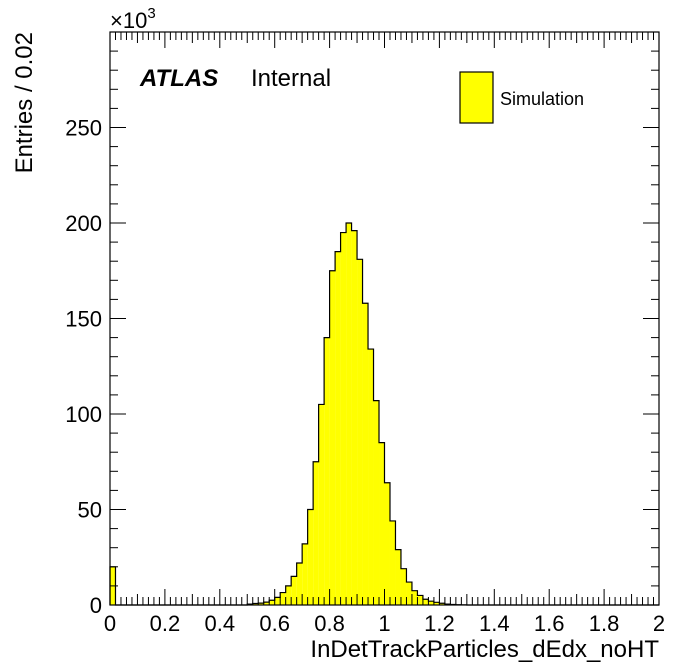 This screenshot has width=696, height=672. Describe the element at coordinates (484, 649) in the screenshot. I see `x-axis-title: InDetTrackParticles_dEdx_noHT` at that location.